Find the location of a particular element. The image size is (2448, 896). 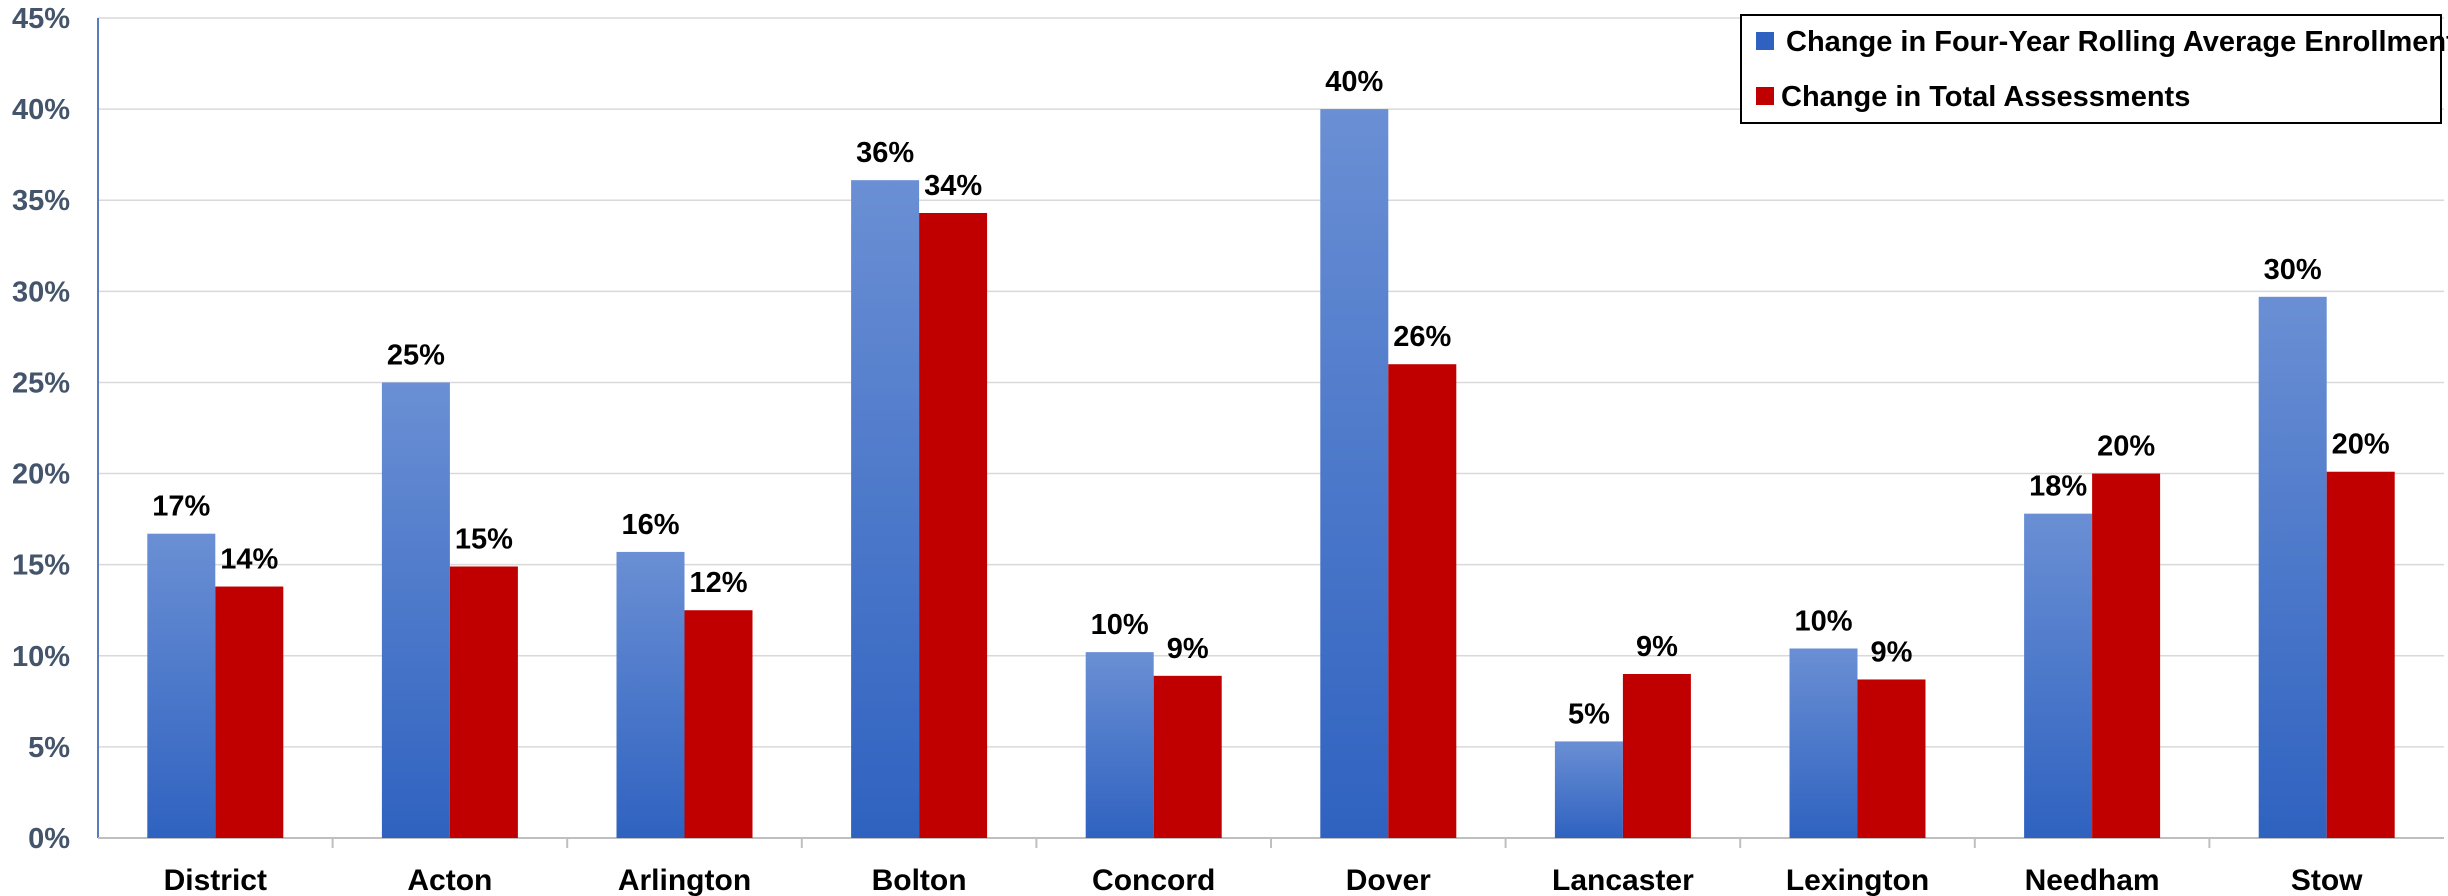

x-tick-label: Needham is located at coordinates (2092, 880).